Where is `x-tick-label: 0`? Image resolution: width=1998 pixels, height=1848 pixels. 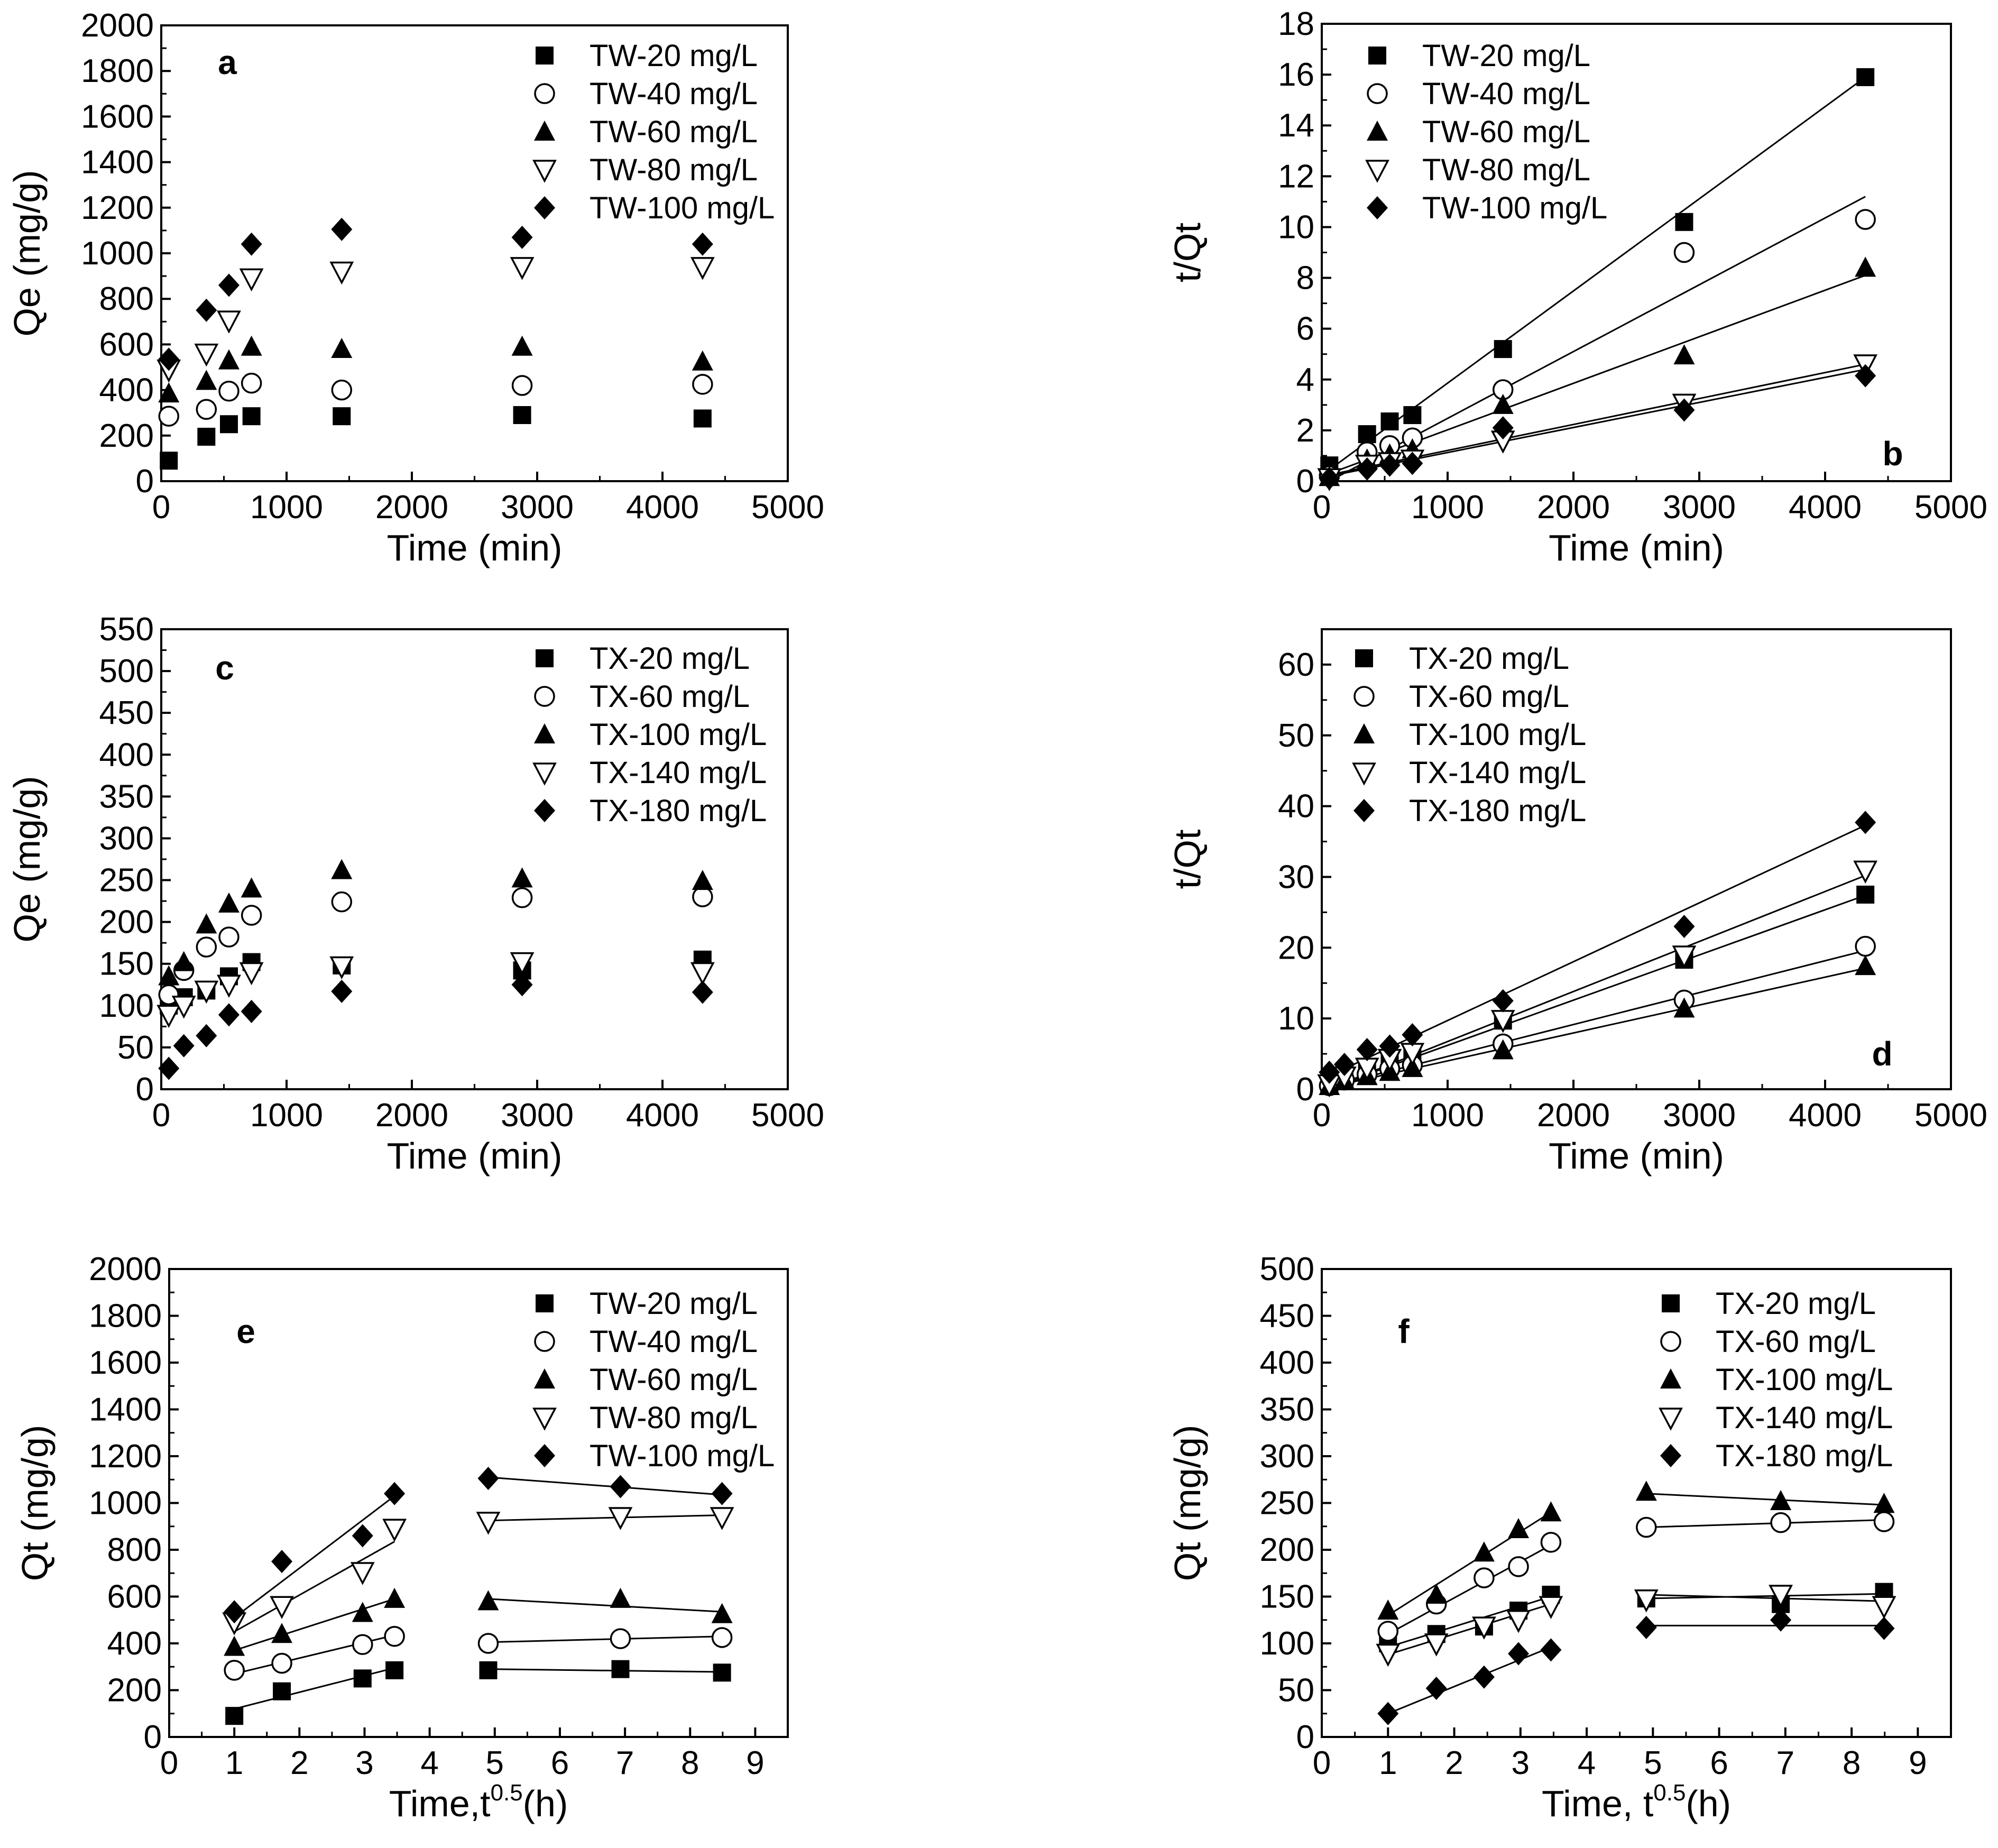 x-tick-label: 0 is located at coordinates (1322, 1115).